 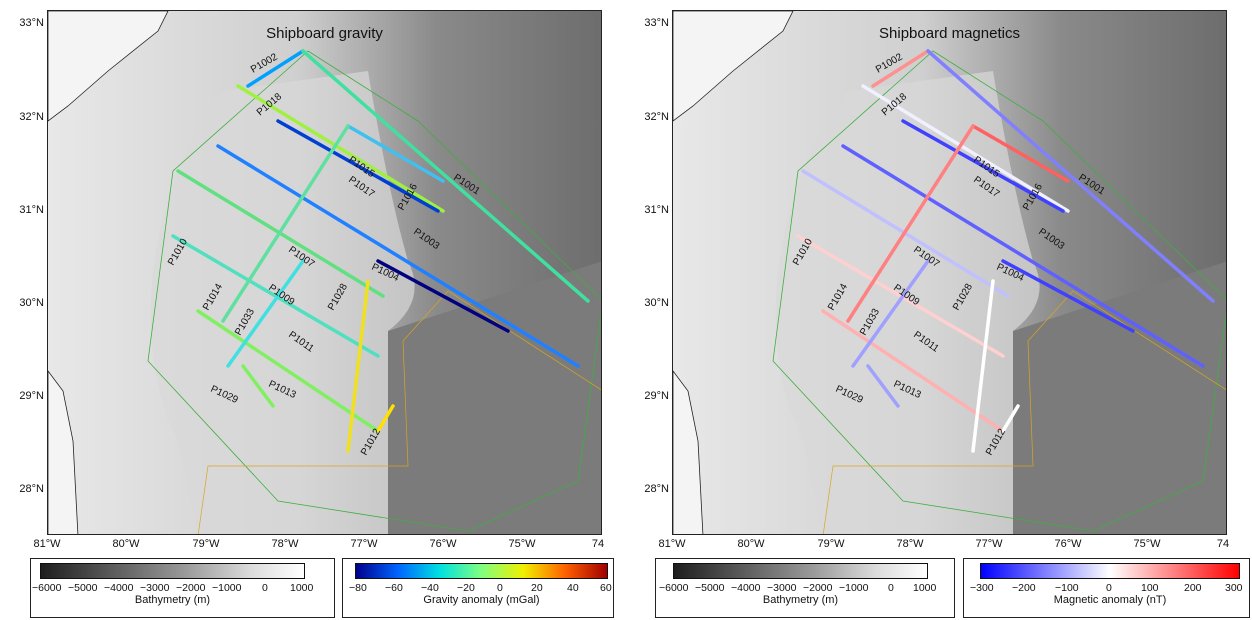 I want to click on colorbar-tick: 60, so click(x=606, y=588).